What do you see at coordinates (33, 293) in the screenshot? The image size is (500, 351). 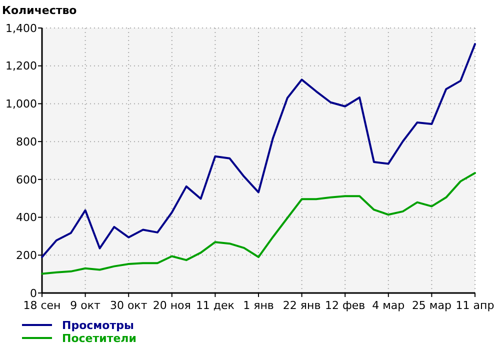 I see `y-tick-label: 0` at bounding box center [33, 293].